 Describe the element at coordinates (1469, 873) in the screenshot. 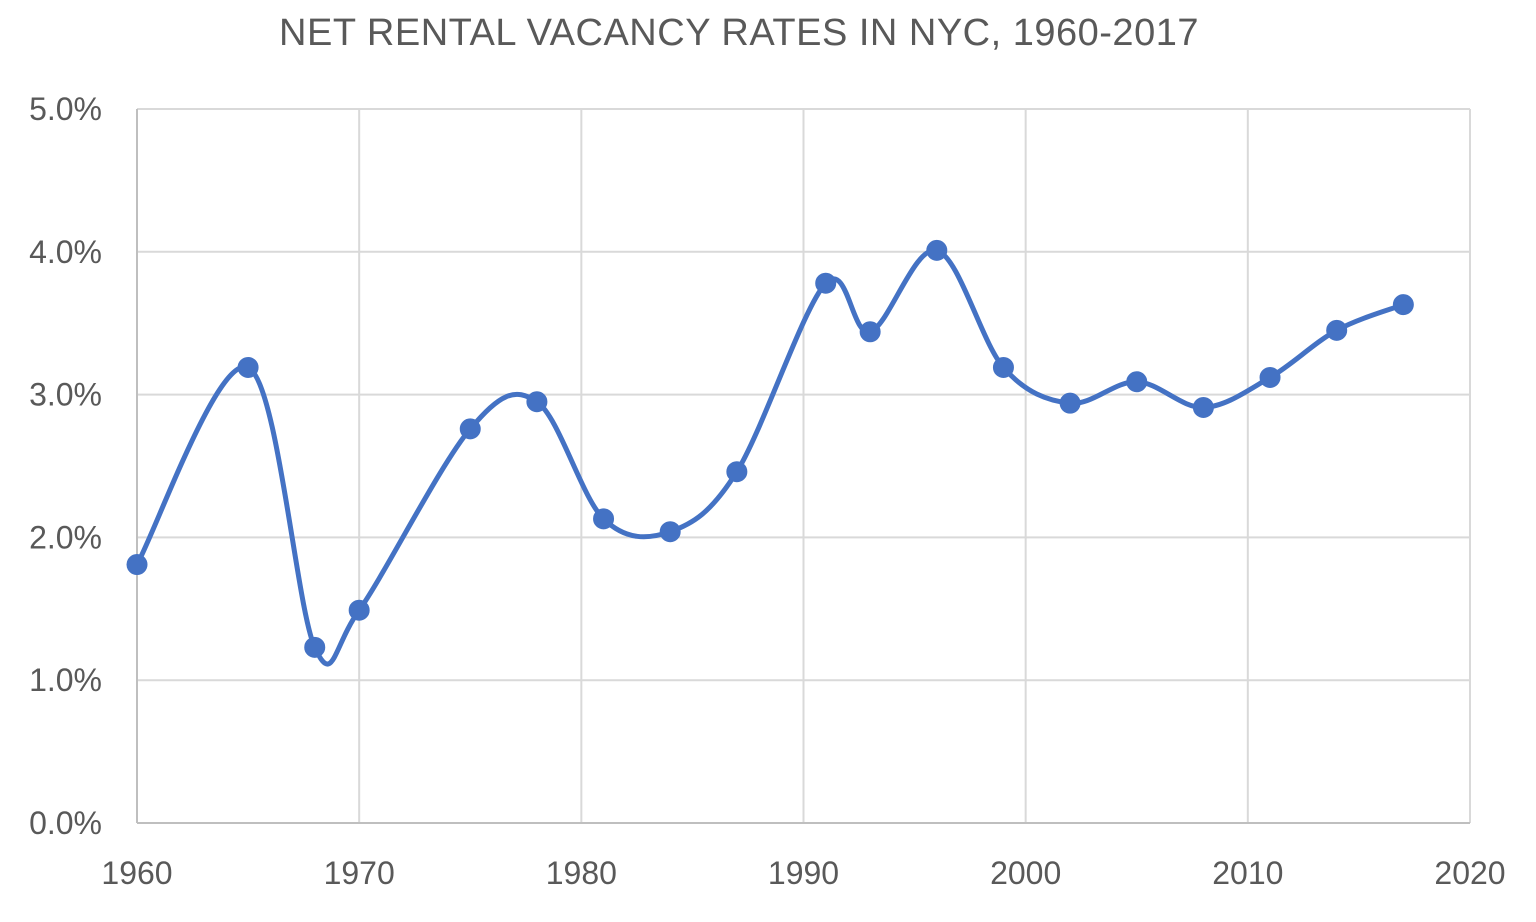

I see `x-tick-label: 2020` at that location.